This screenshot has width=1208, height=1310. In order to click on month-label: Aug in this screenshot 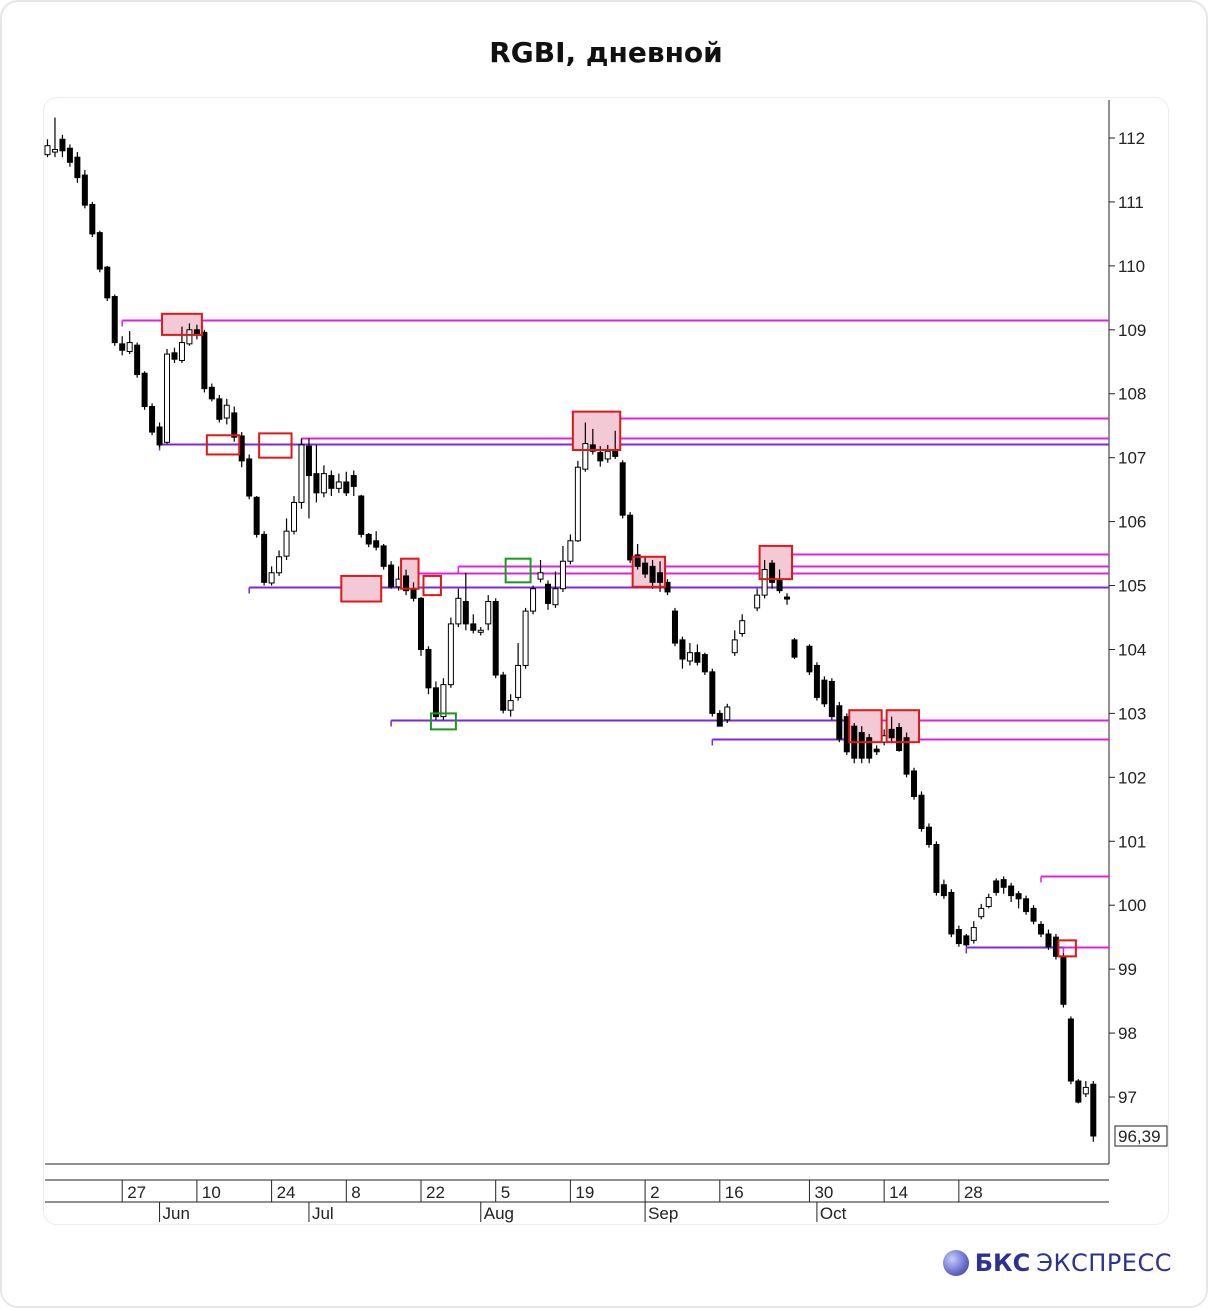, I will do `click(499, 1213)`.